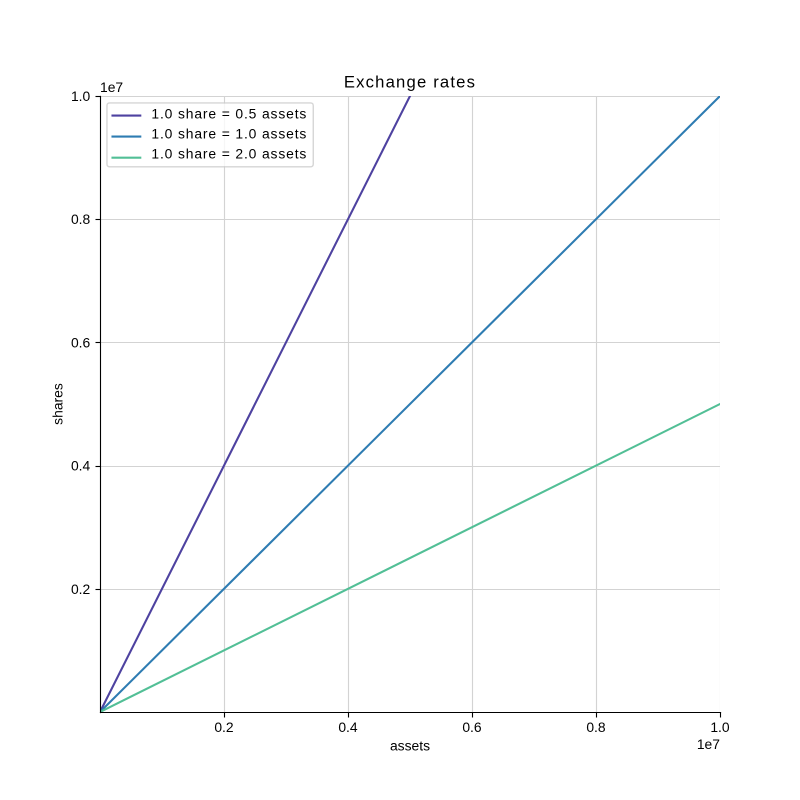 The image size is (800, 800). Describe the element at coordinates (229, 153) in the screenshot. I see `svg-text: 1.0 share = 2.0 assets` at that location.